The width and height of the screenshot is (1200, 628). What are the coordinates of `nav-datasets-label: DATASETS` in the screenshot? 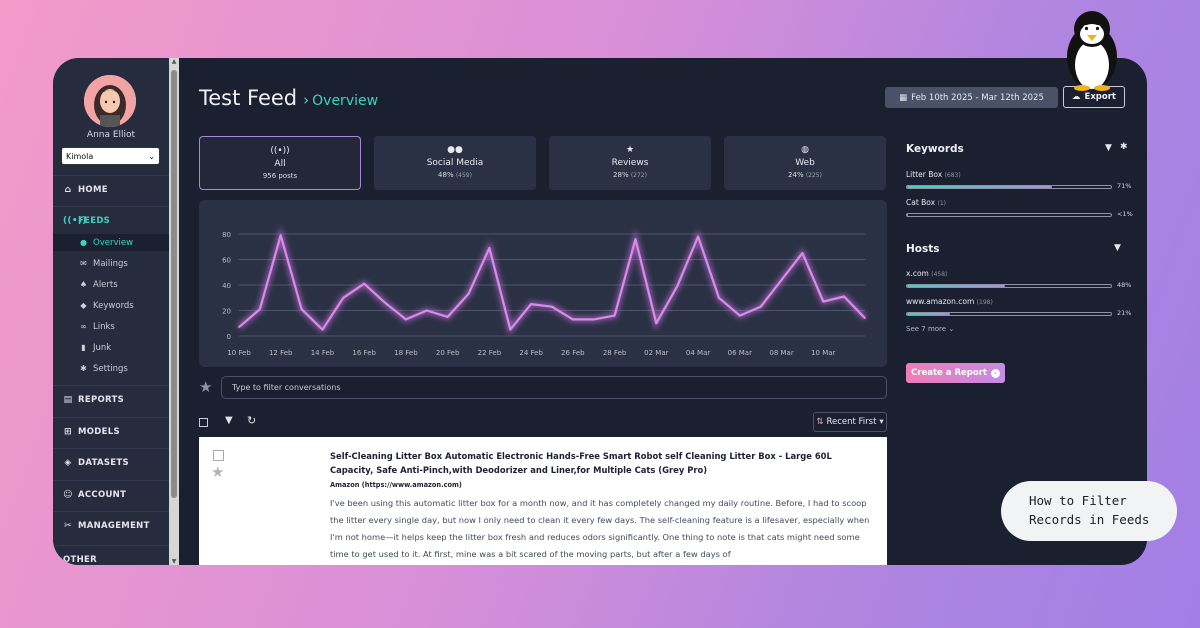 It's located at (103, 462).